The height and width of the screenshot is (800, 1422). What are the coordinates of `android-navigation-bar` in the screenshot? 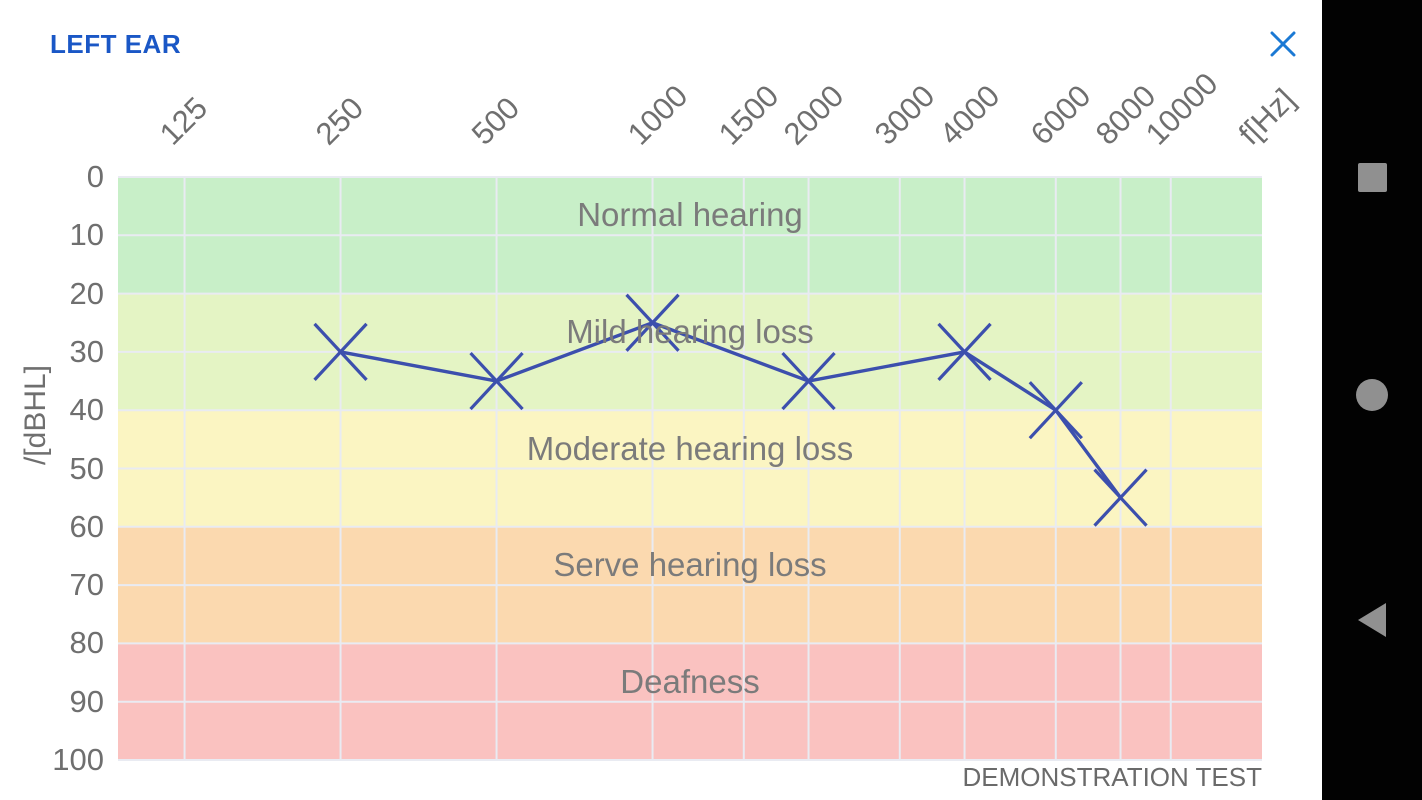 It's located at (1372, 400).